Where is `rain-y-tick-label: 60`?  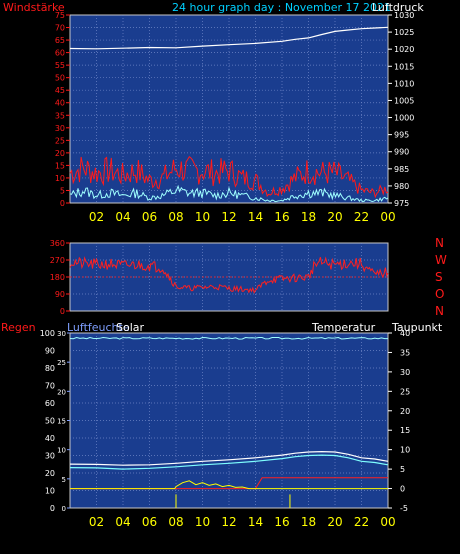
rain-y-tick-label: 60 is located at coordinates (50, 403).